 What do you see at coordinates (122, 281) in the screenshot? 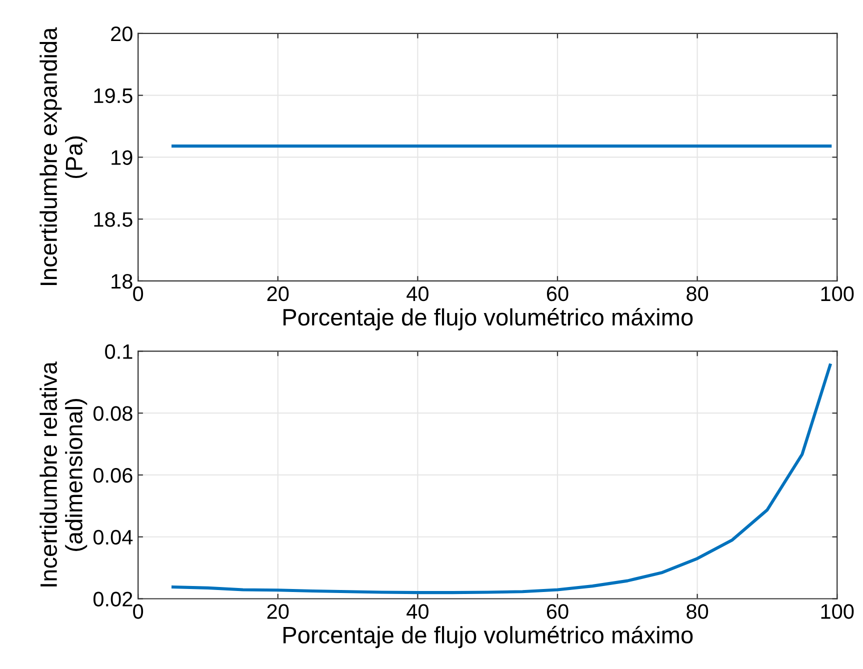
I see `y-tick-label: 18` at bounding box center [122, 281].